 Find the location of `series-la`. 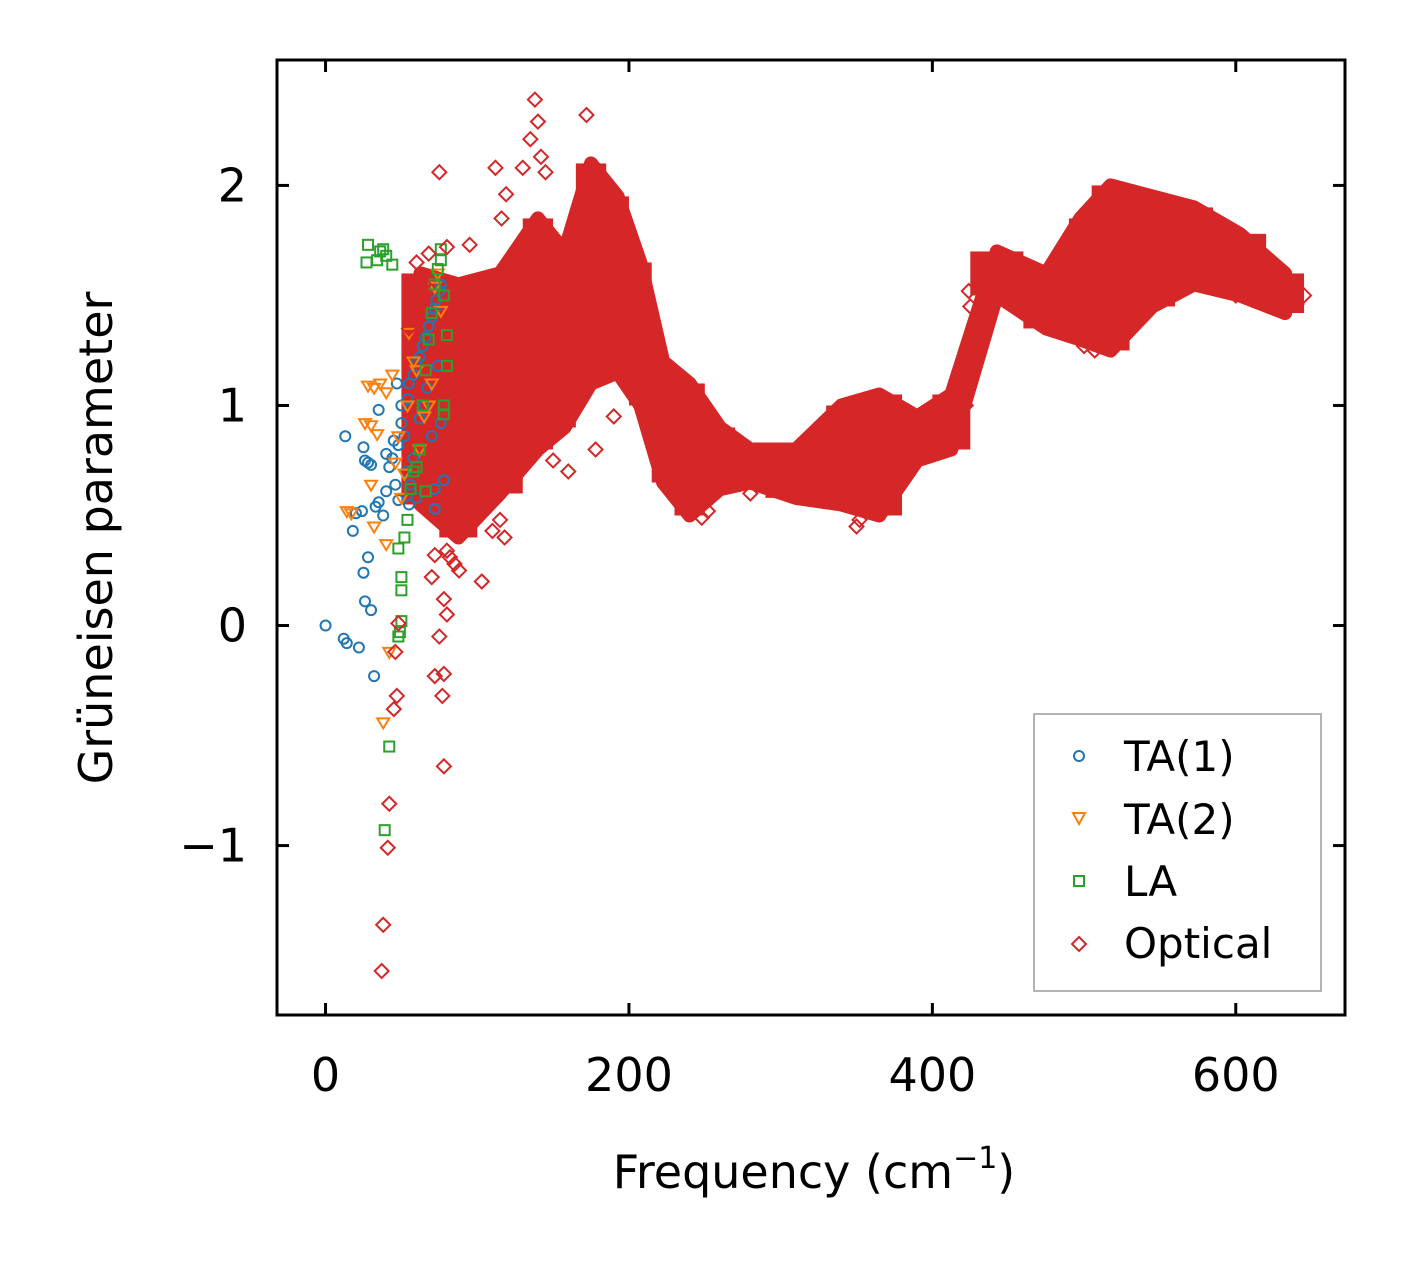

series-la is located at coordinates (406, 537).